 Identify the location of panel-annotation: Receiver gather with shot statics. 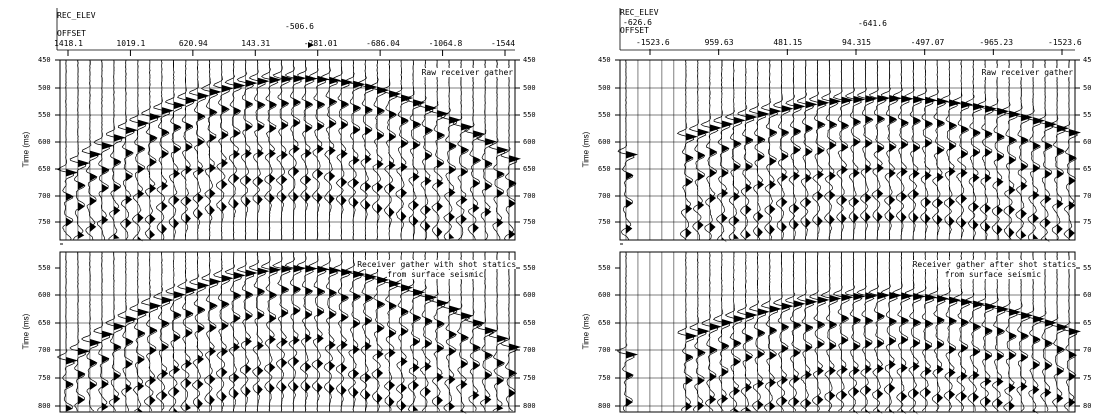
(437, 264).